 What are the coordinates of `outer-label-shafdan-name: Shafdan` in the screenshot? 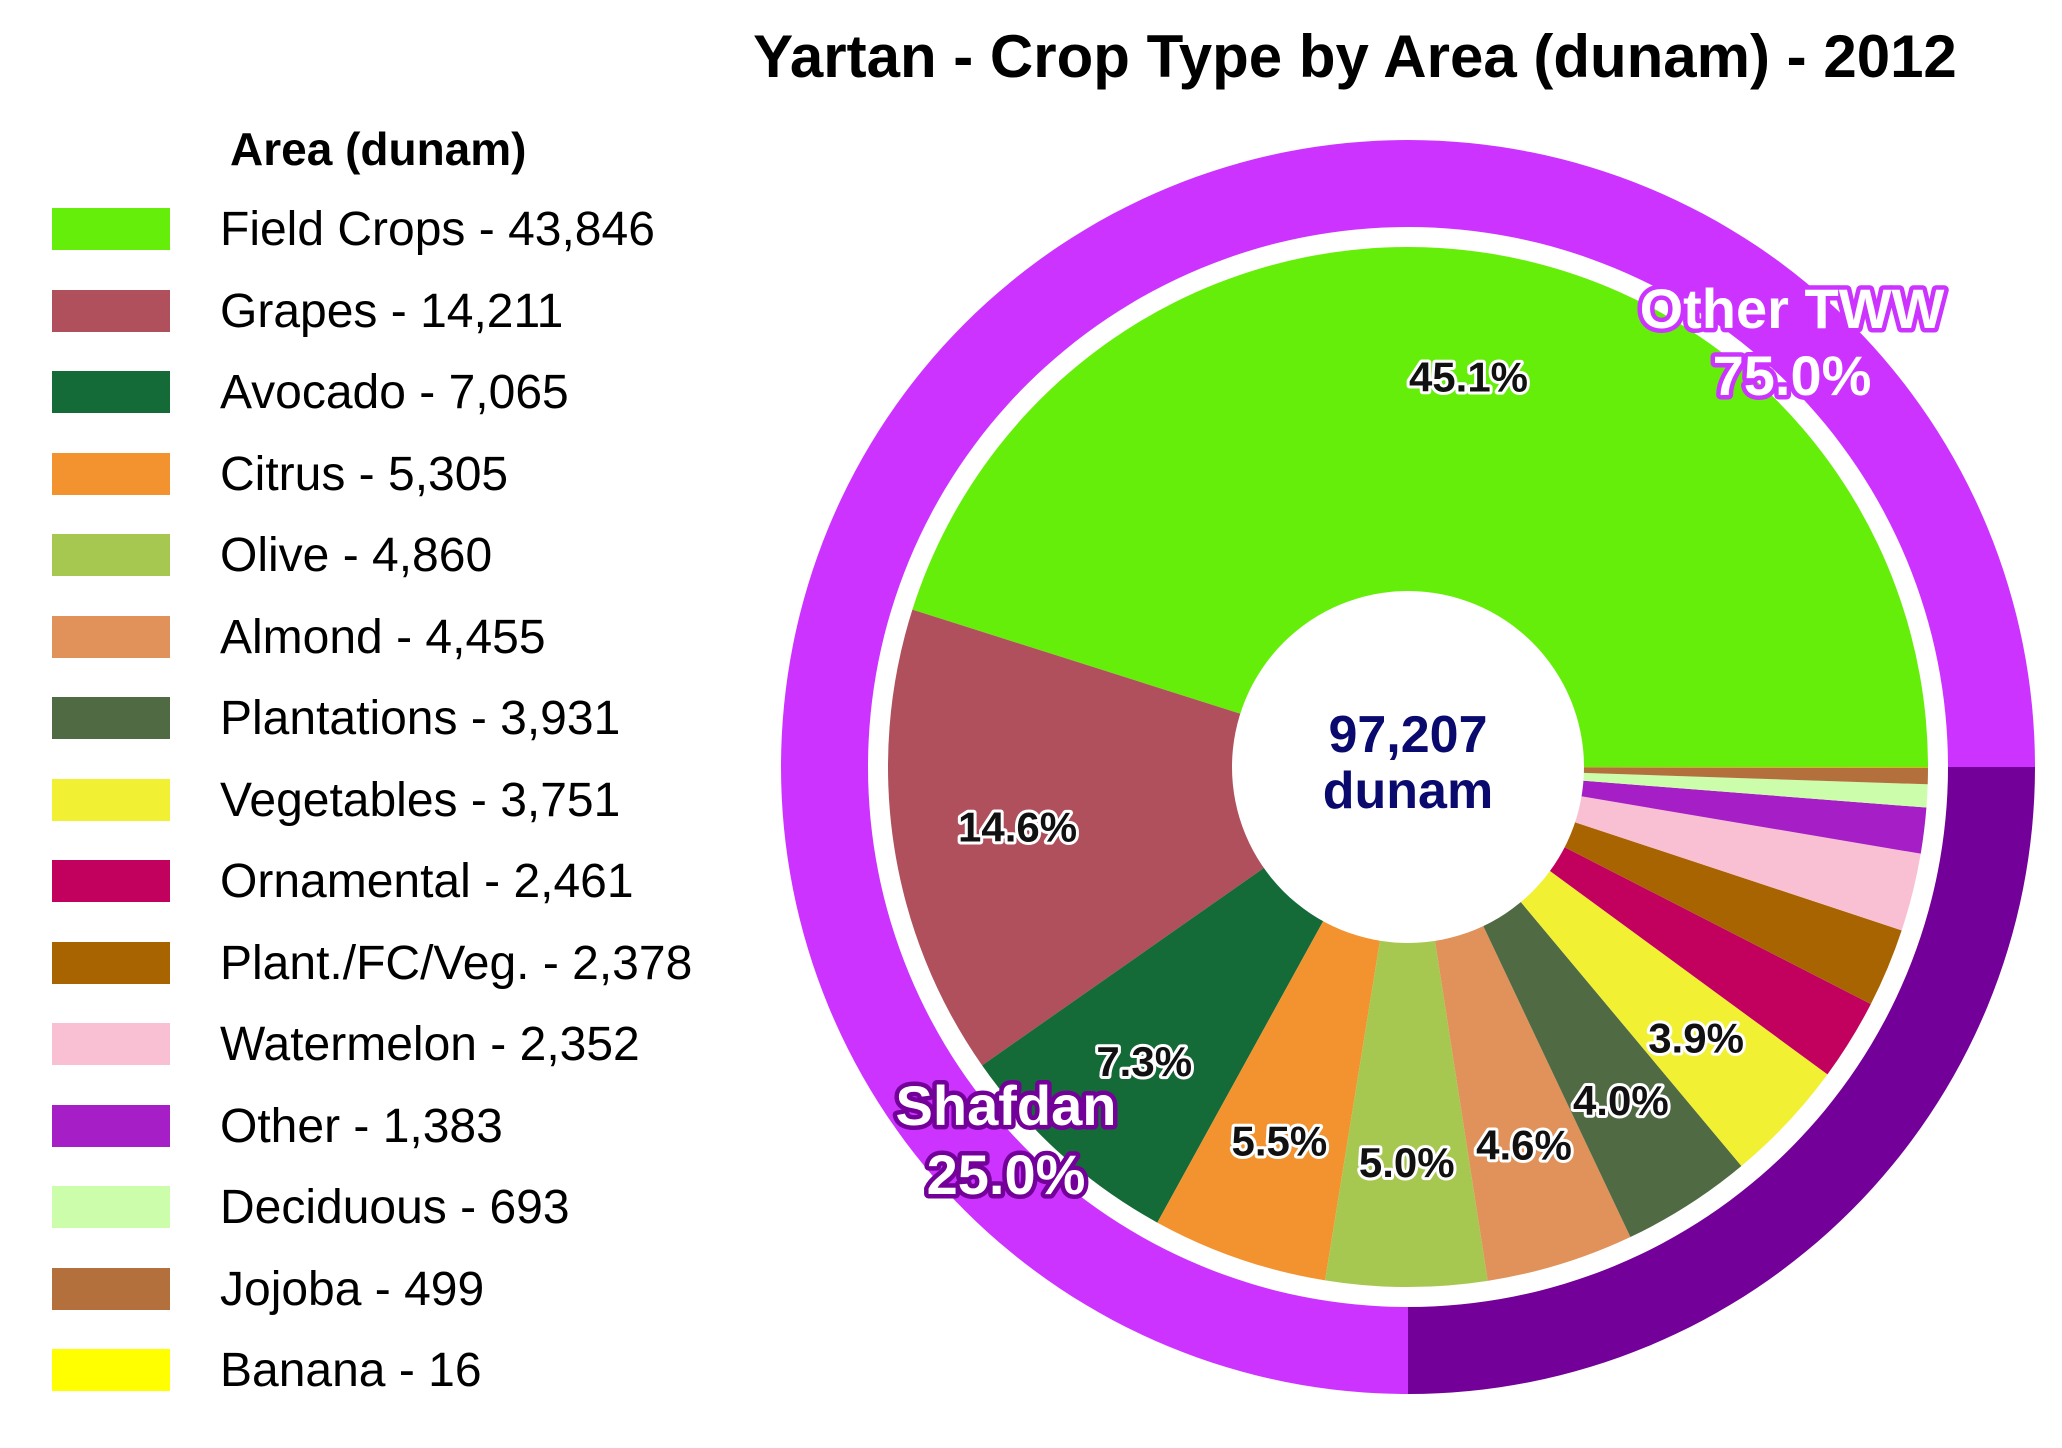 It's located at (1006, 1105).